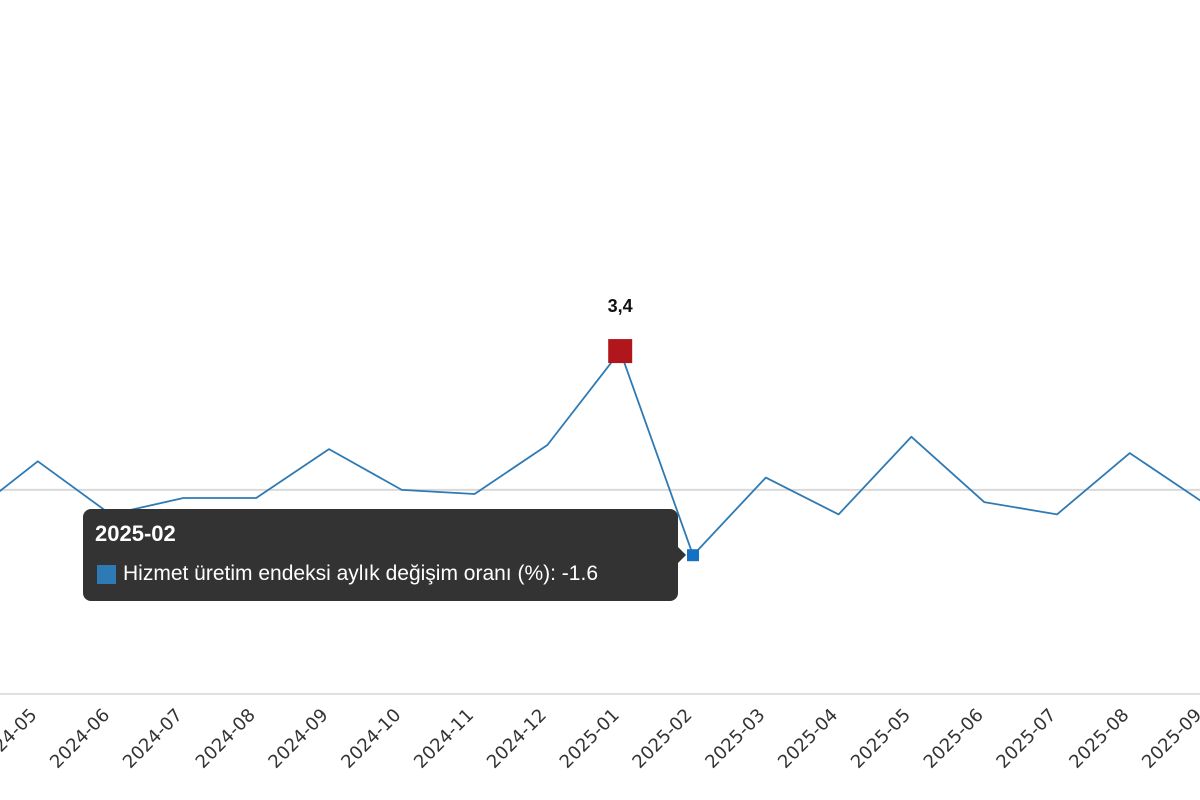 The height and width of the screenshot is (800, 1200). What do you see at coordinates (881, 739) in the screenshot?
I see `x-tick-label-2025-05: 2025-05` at bounding box center [881, 739].